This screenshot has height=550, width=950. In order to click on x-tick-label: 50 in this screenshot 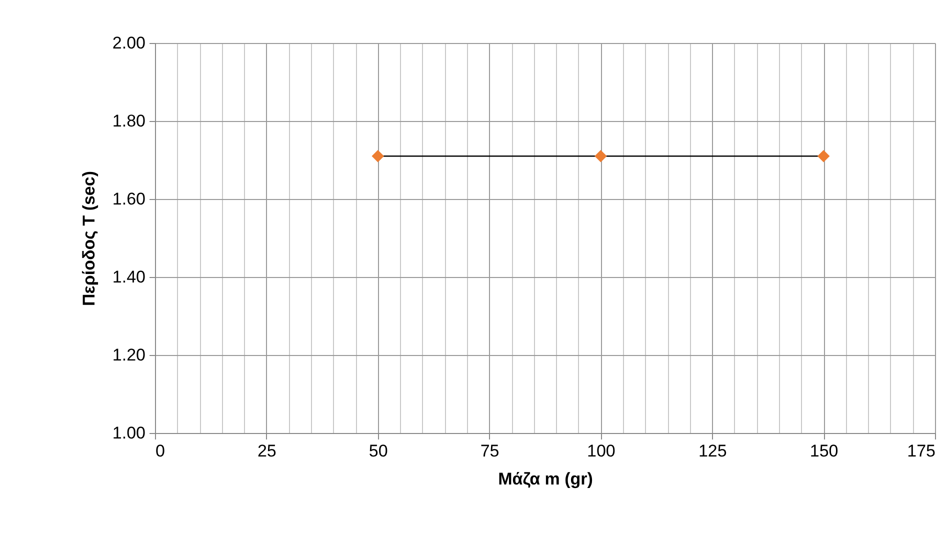, I will do `click(378, 451)`.